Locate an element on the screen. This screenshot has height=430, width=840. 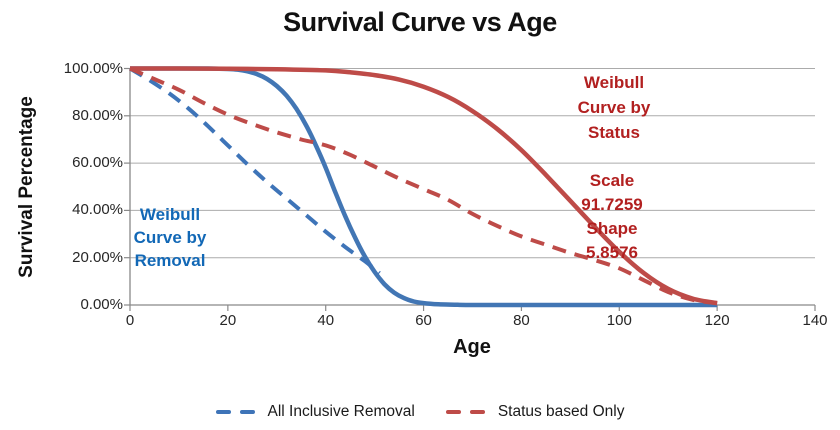
annotation-line: Status is located at coordinates (614, 132).